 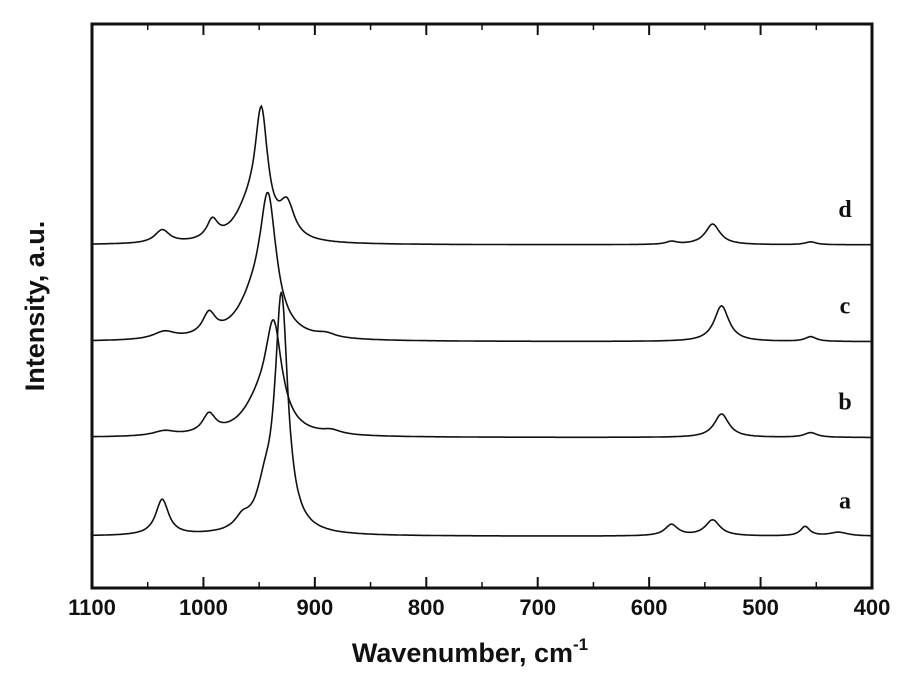 What do you see at coordinates (426, 607) in the screenshot?
I see `x-tick-label: 800` at bounding box center [426, 607].